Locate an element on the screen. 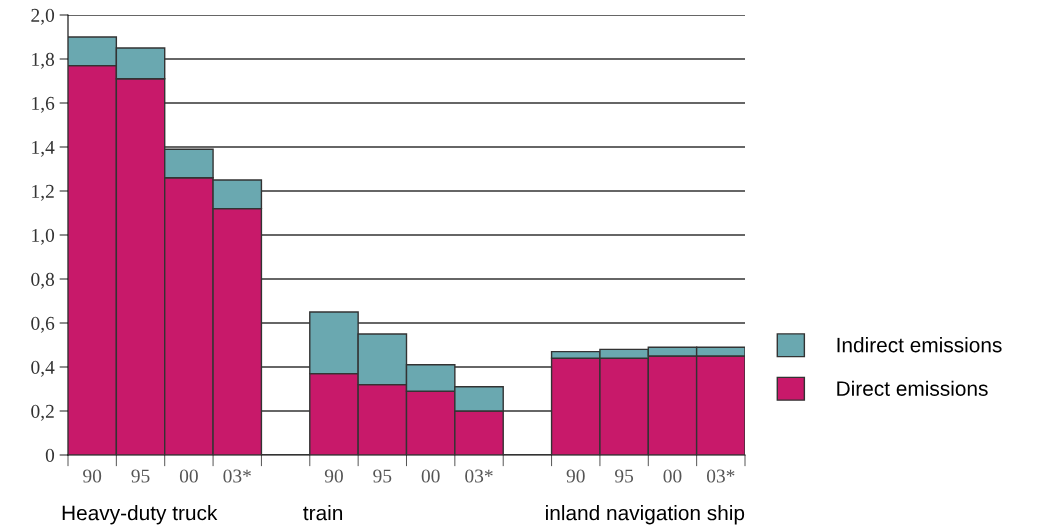  legend-label: Direct emissions is located at coordinates (912, 388).